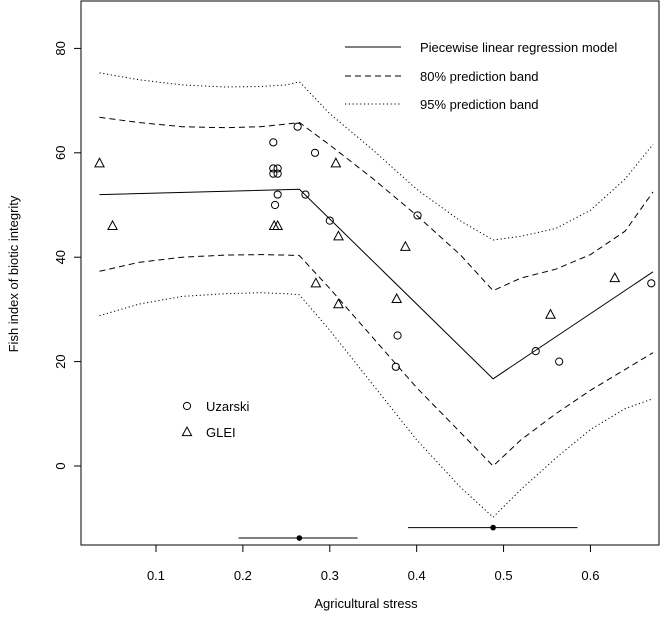  Describe the element at coordinates (227, 406) in the screenshot. I see `legend-label: Uzarski` at that location.